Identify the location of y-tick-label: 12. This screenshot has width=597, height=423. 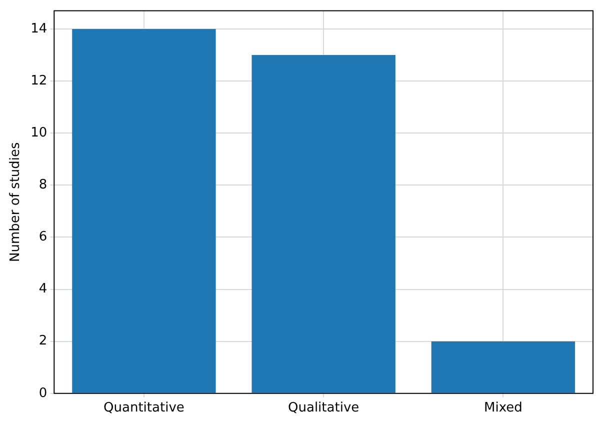
(39, 80).